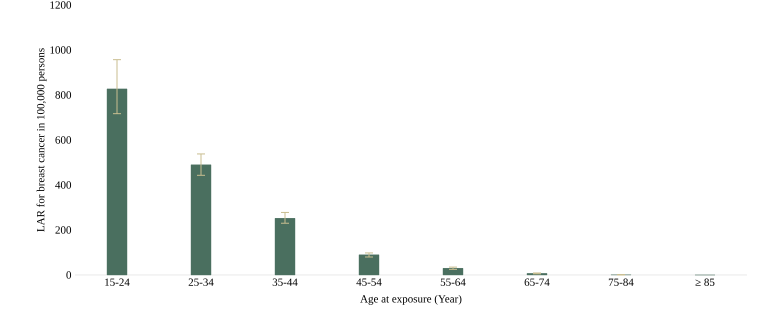  I want to click on y-tick-label: 1200, so click(61, 5).